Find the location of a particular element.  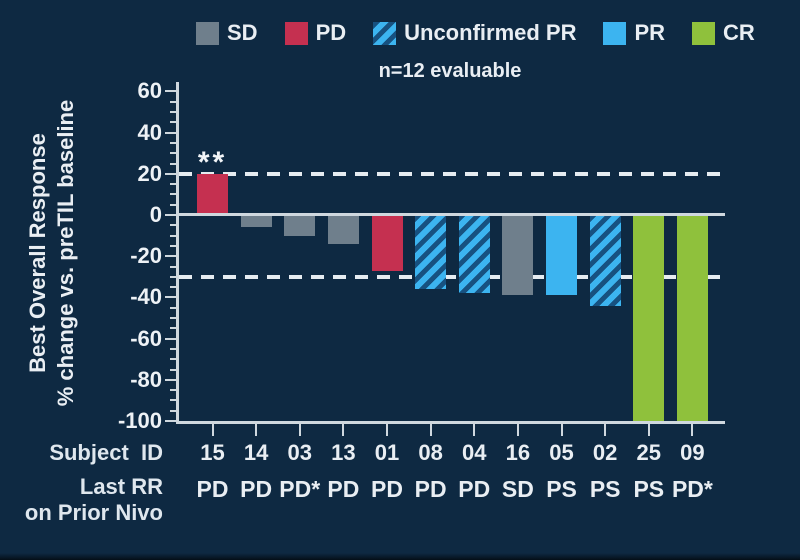

y-axis-line is located at coordinates (177, 253).